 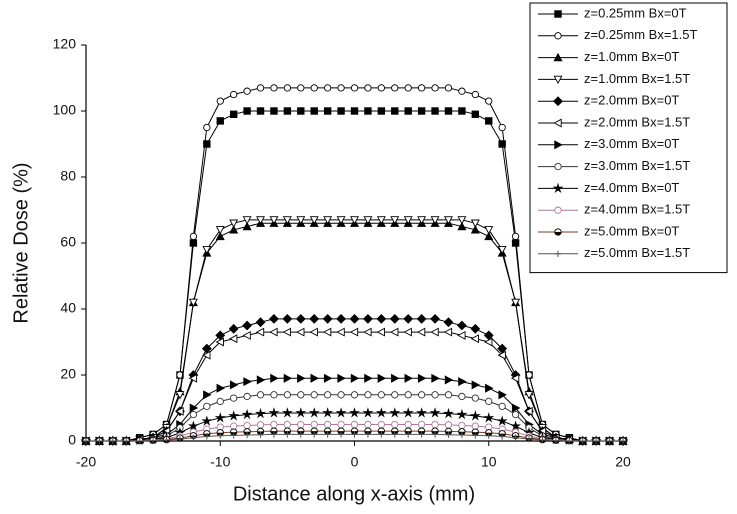 I want to click on legend-label: z=2.0mm Bx=0T, so click(x=631, y=100).